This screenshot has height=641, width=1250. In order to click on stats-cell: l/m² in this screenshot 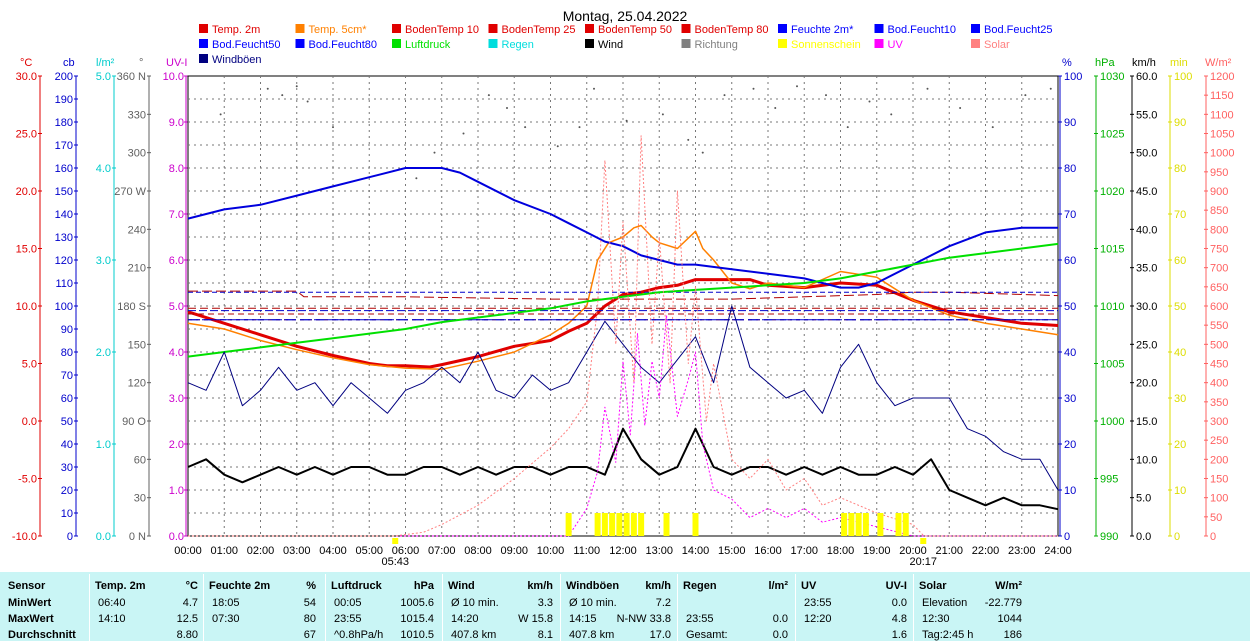, I will do `click(778, 586)`.